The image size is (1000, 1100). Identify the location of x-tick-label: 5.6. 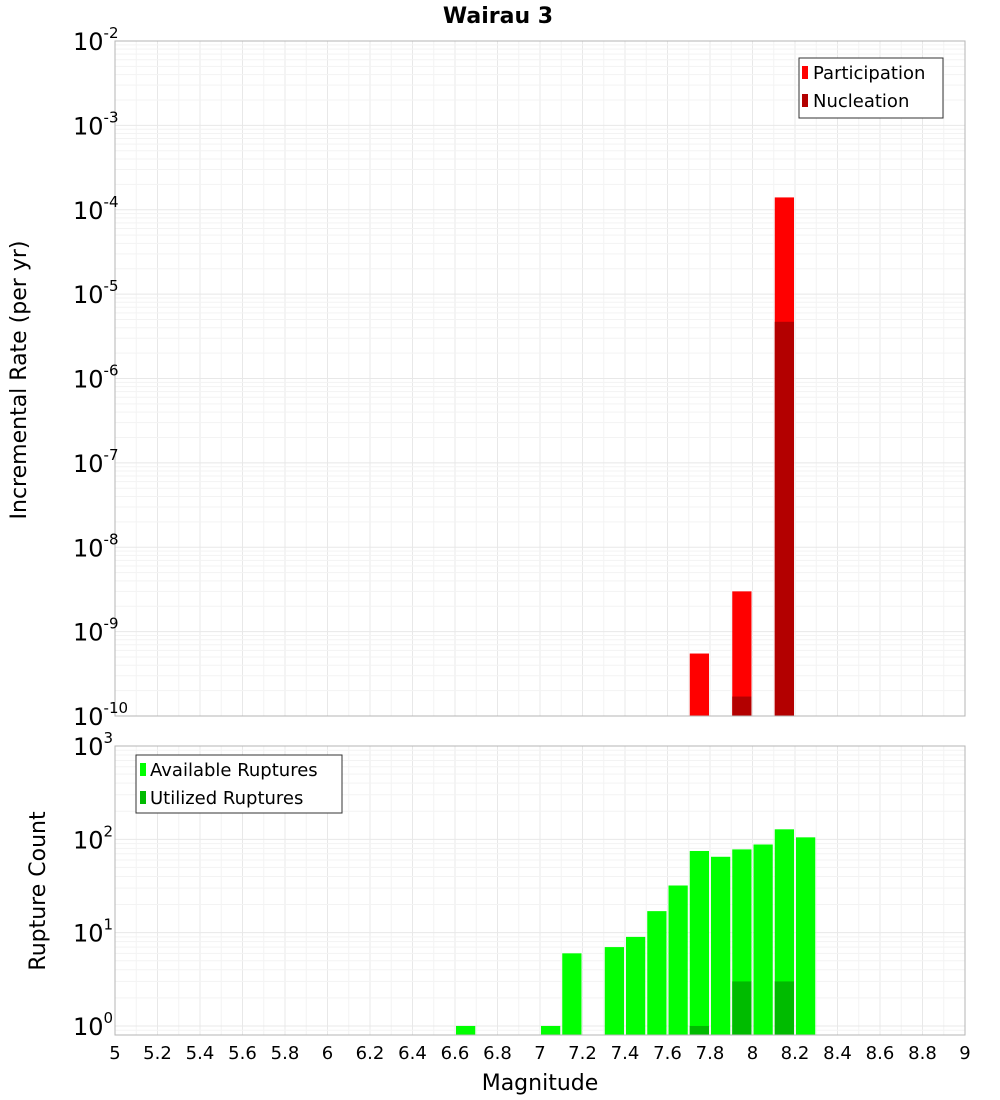
(242, 1053).